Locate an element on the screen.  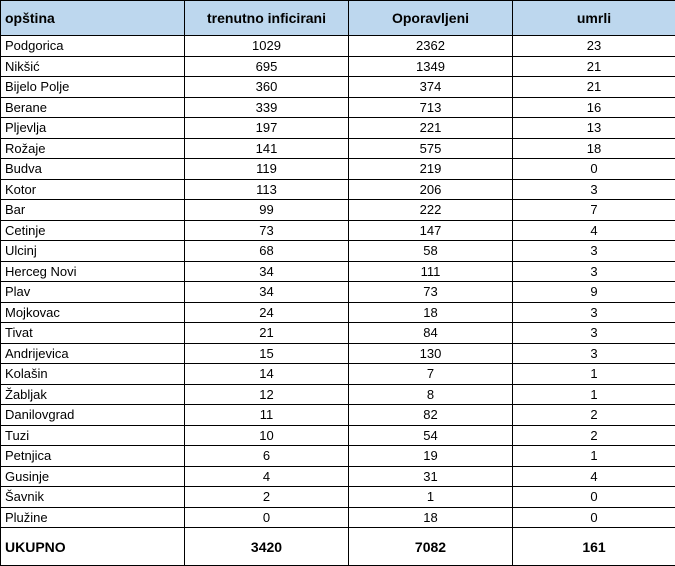
cell-inficirani: 0 is located at coordinates (267, 517).